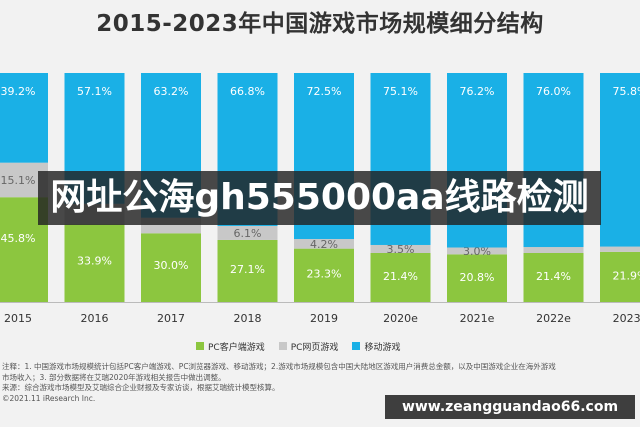 Image resolution: width=640 pixels, height=427 pixels. Describe the element at coordinates (247, 91) in the screenshot. I see `data-label: 66.8%` at that location.